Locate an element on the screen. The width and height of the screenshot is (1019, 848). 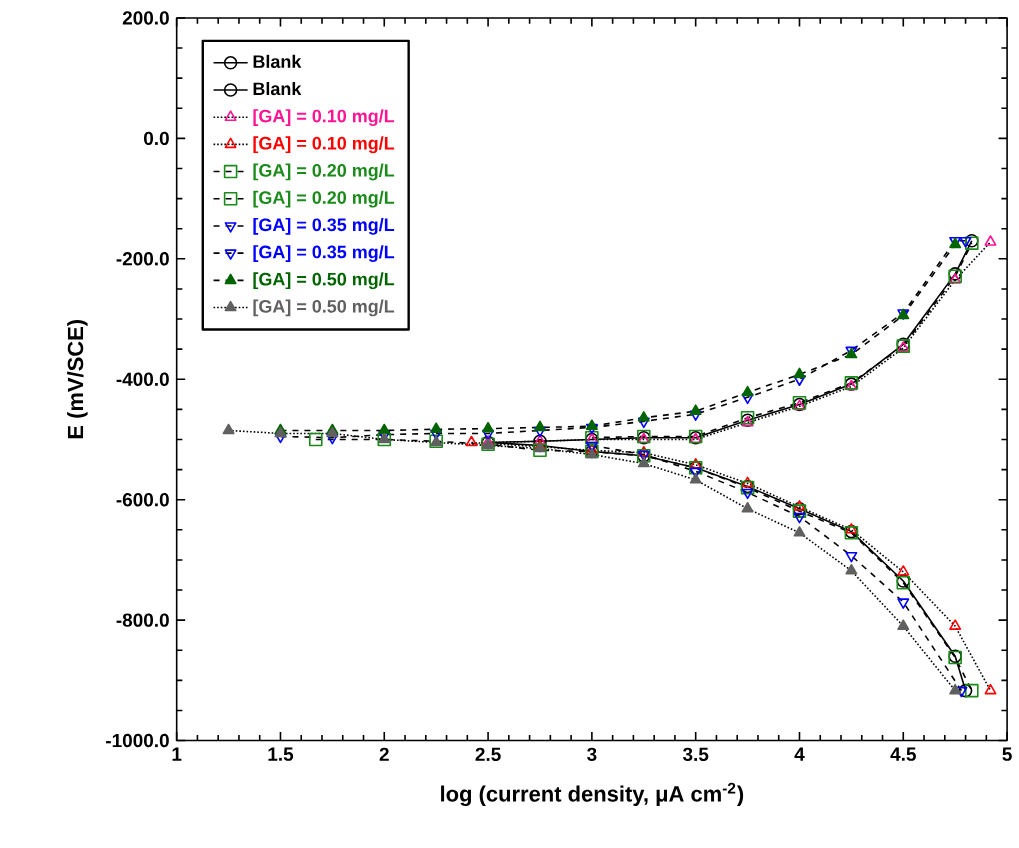
y-tick-label: -600.0 is located at coordinates (142, 499).